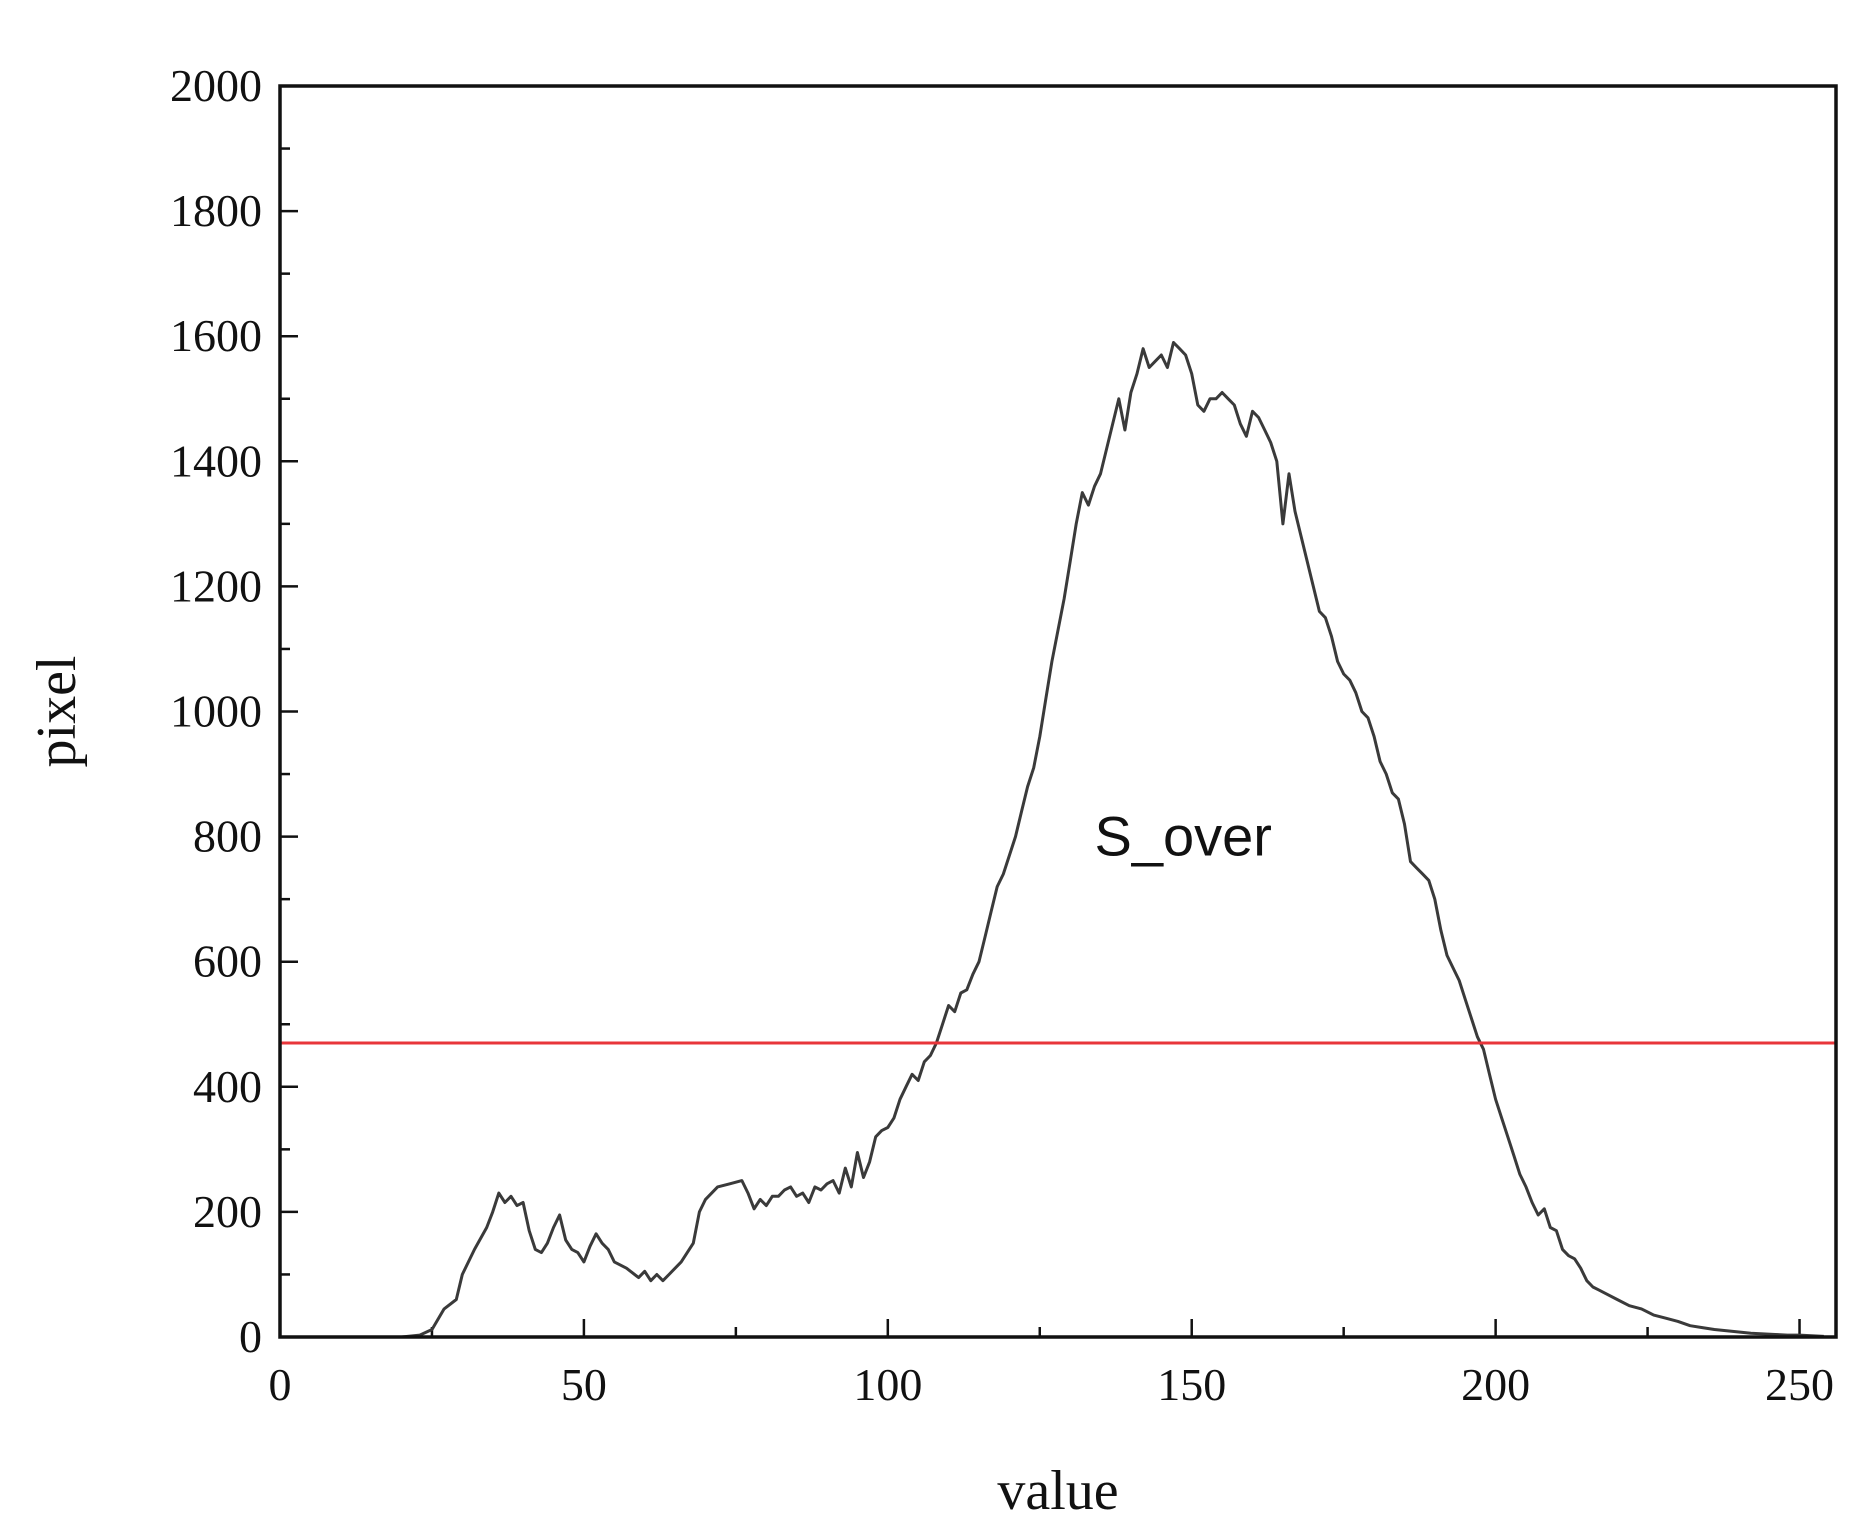 The width and height of the screenshot is (1874, 1528). I want to click on y-tick-label: 1000, so click(216, 711).